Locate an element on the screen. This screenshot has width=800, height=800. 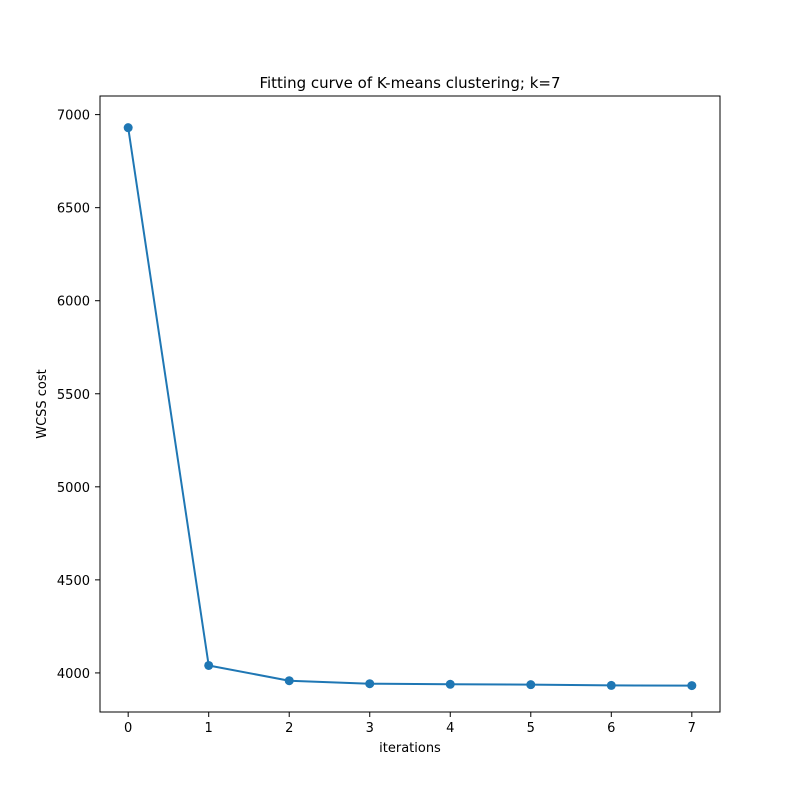
x-tick-label: 2 is located at coordinates (289, 728).